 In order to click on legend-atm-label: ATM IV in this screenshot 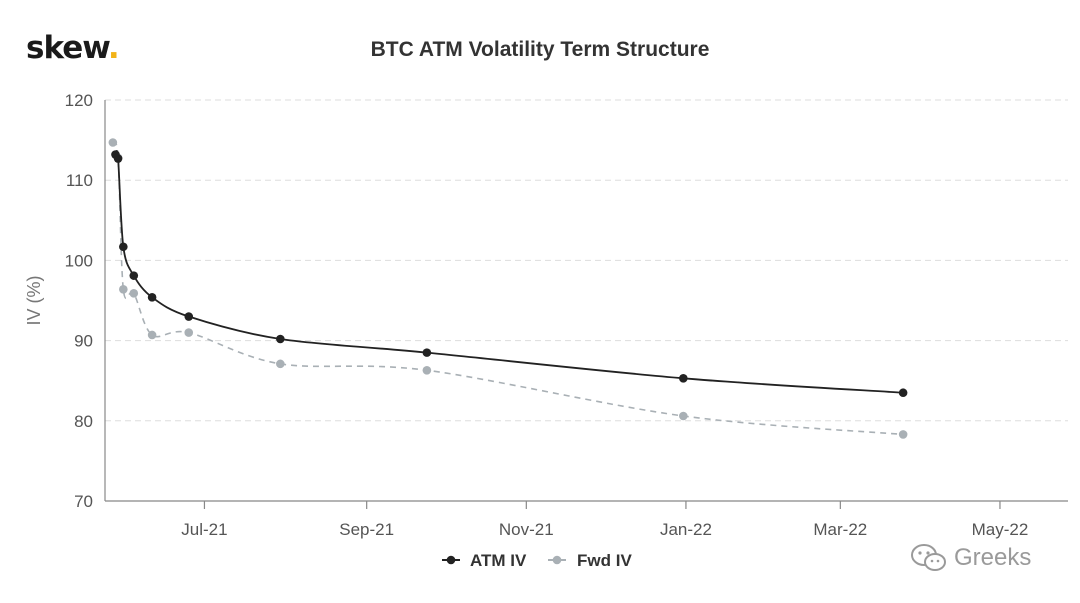, I will do `click(498, 560)`.